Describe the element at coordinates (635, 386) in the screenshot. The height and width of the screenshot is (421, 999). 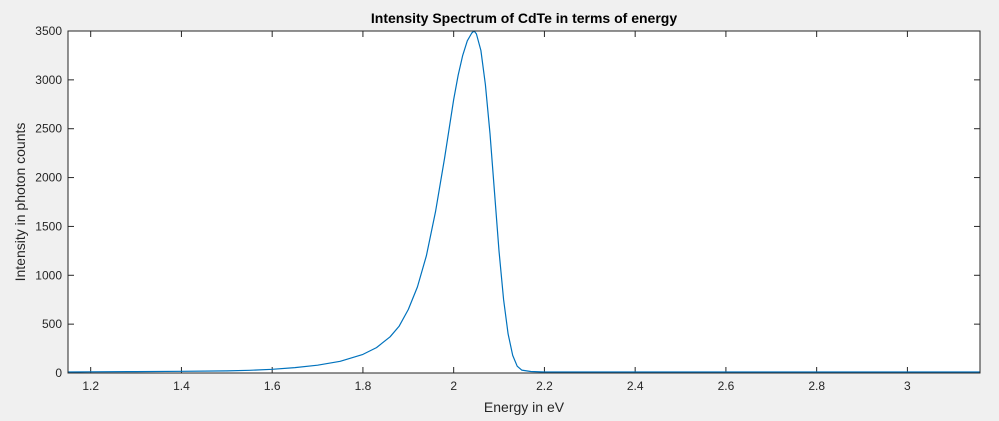
I see `x-tick-label: 2.4` at that location.